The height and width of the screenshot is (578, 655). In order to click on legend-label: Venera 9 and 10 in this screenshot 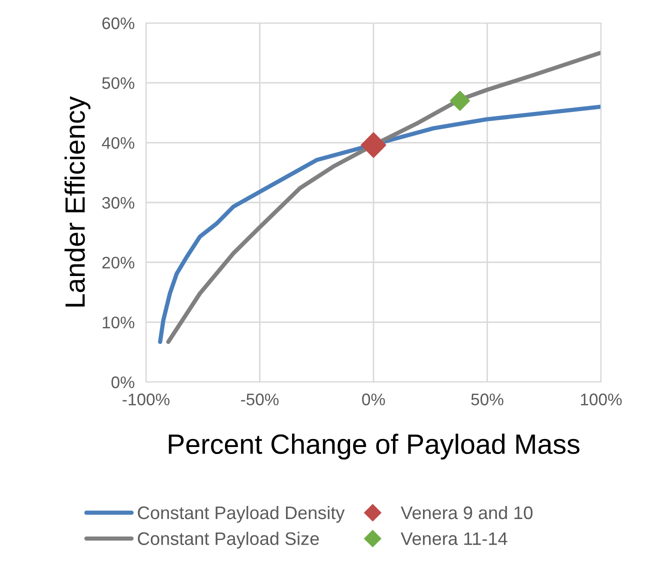, I will do `click(466, 513)`.